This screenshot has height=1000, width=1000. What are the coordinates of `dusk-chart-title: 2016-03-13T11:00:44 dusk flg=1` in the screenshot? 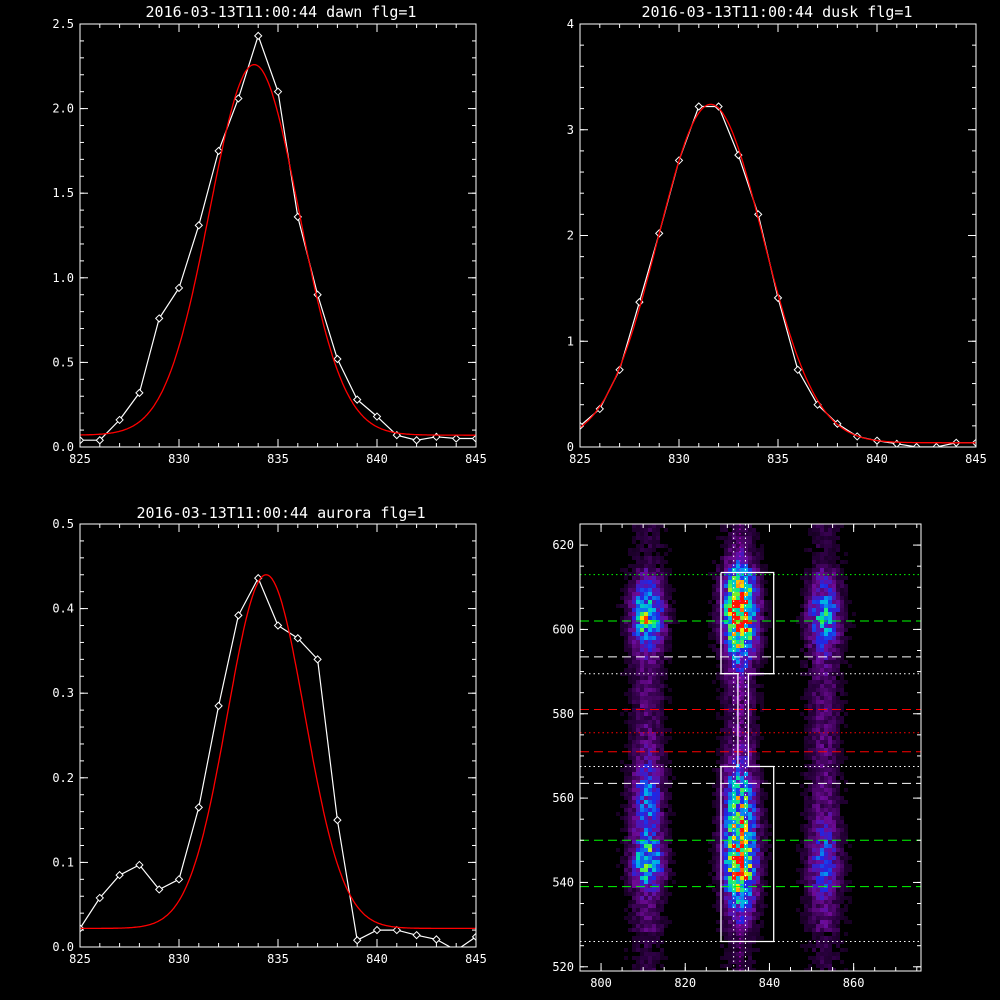 It's located at (777, 12).